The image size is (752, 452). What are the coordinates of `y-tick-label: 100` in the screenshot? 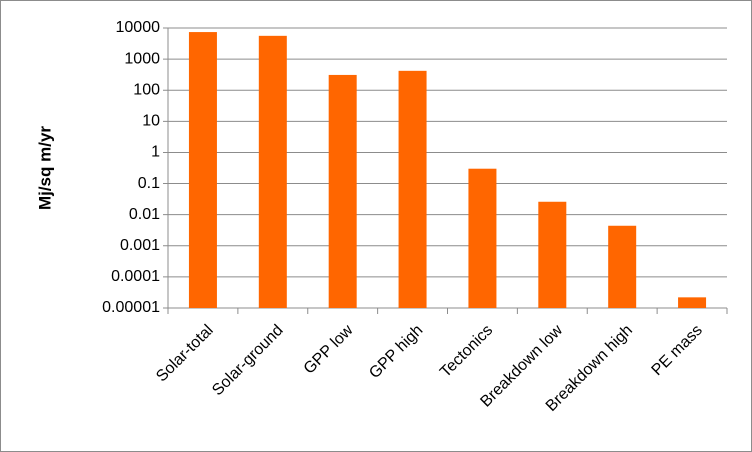 It's located at (146, 89).